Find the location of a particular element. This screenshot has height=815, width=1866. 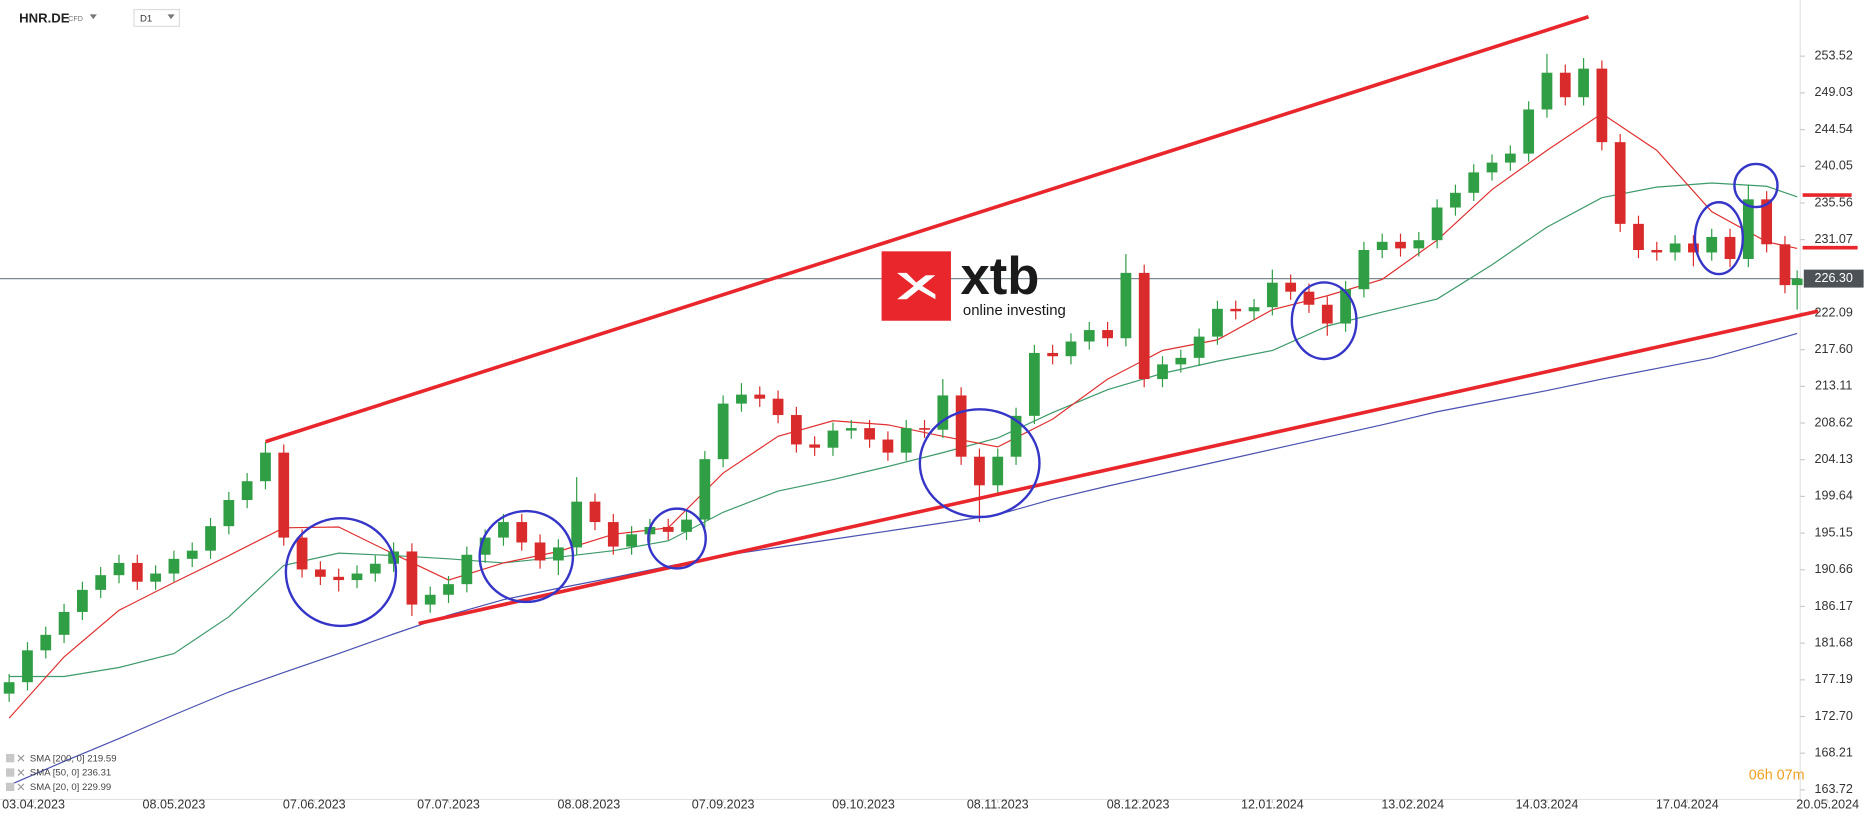

x-tick-label: 14.03.2024 is located at coordinates (1547, 805).